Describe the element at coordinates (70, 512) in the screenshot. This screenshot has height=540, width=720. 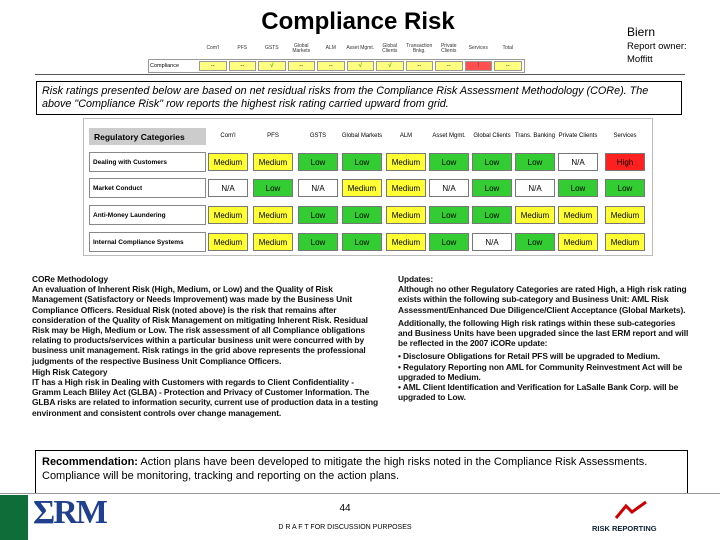
I see `left-logo: ΣRM` at that location.